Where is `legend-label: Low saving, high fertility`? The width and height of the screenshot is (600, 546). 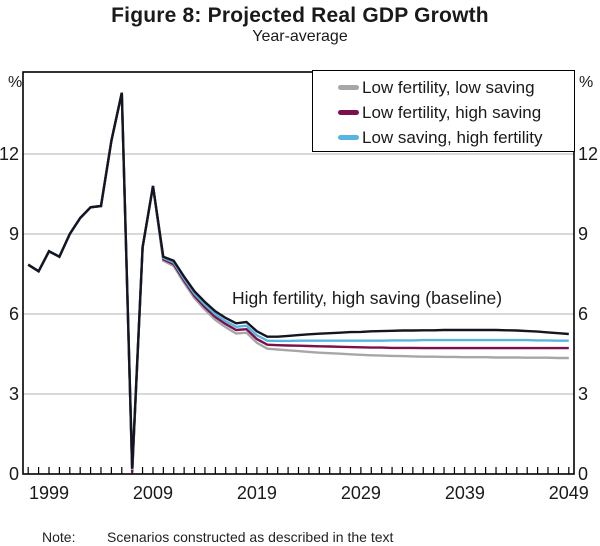 legend-label: Low saving, high fertility is located at coordinates (452, 137).